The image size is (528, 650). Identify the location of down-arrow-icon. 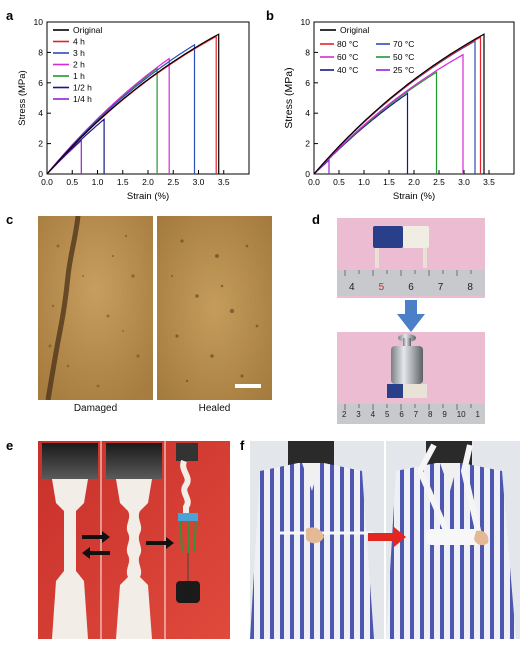
(411, 316).